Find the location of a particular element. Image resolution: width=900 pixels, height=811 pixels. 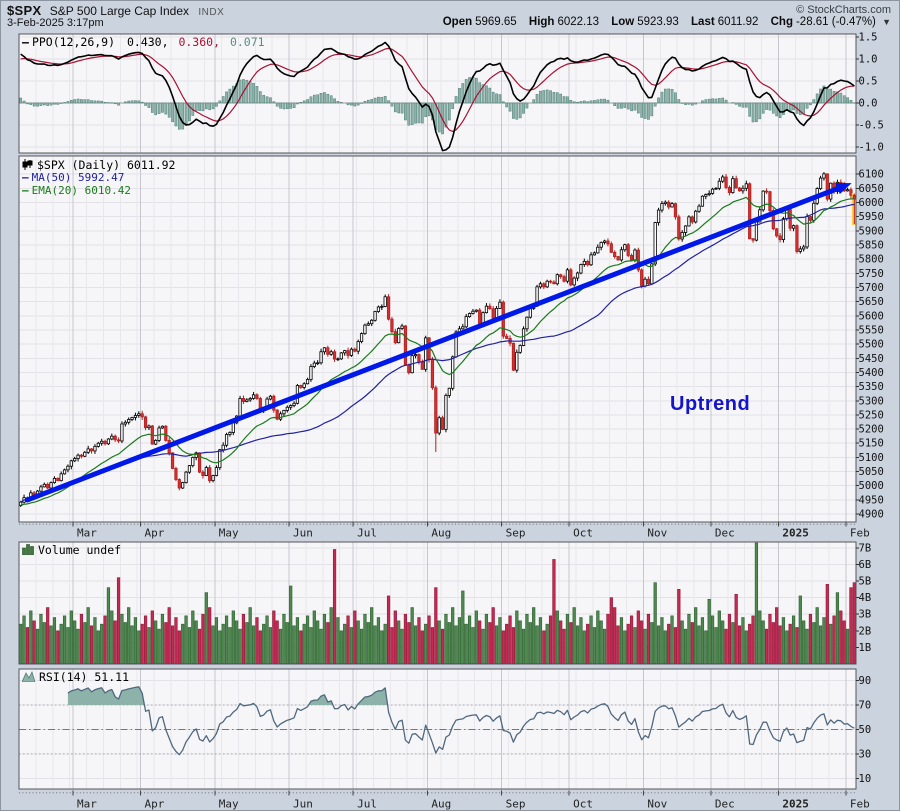

volume-panel is located at coordinates (437, 603).